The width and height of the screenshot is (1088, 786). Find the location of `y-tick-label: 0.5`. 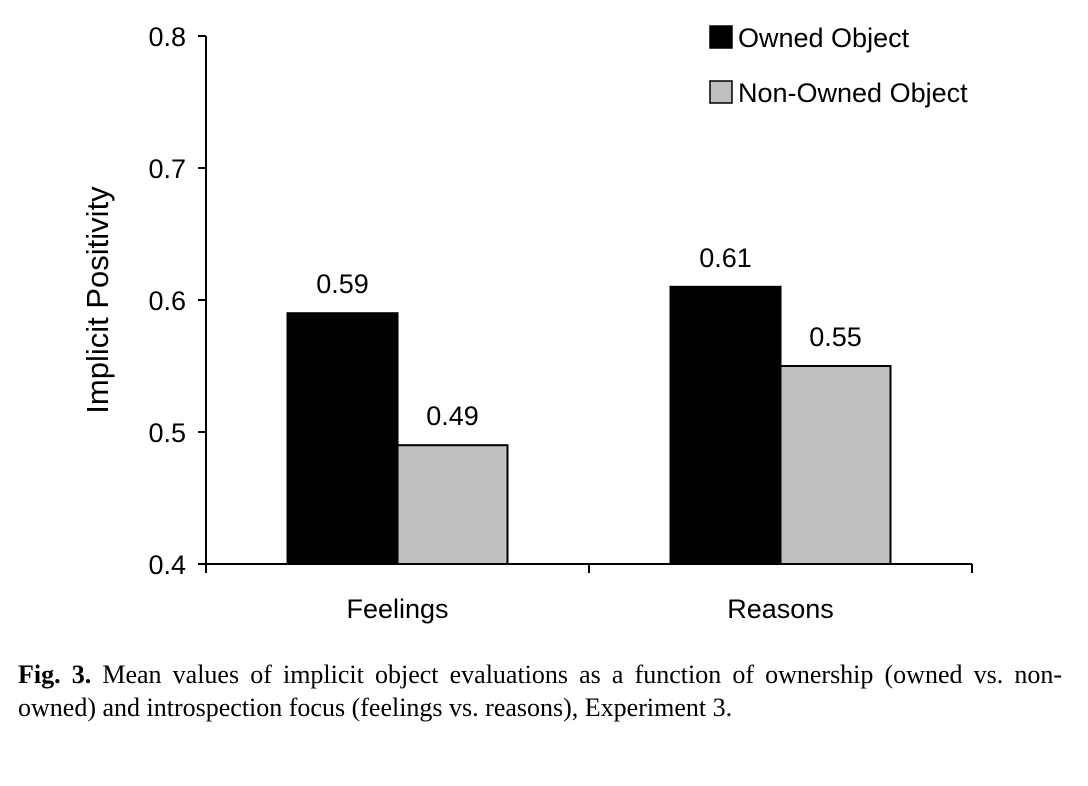

y-tick-label: 0.5 is located at coordinates (167, 433).